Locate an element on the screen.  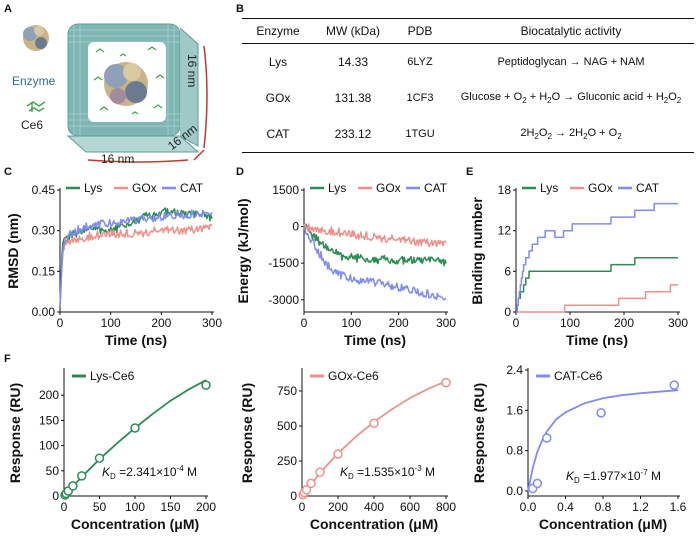
y-tick-label: 0.8 is located at coordinates (514, 451).